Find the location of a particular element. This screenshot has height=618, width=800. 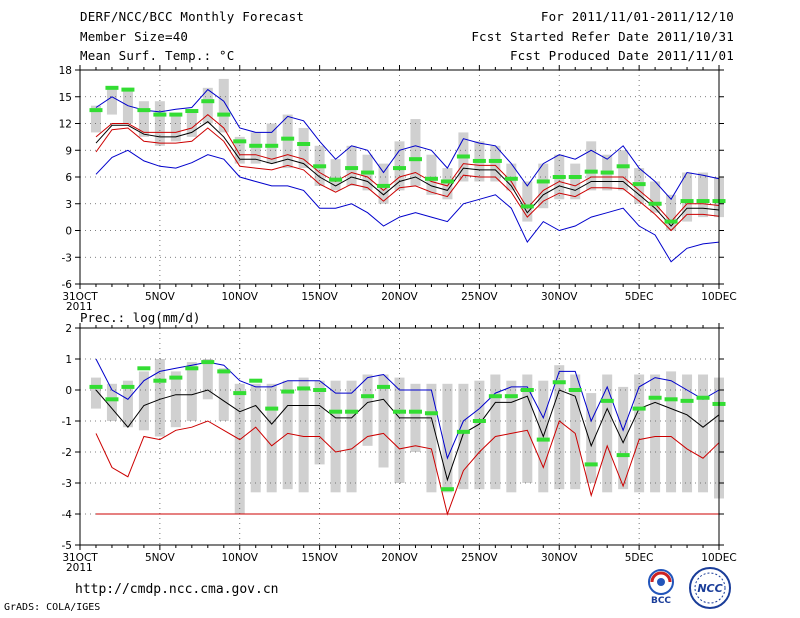

y-tick-label: -2 is located at coordinates (67, 453).